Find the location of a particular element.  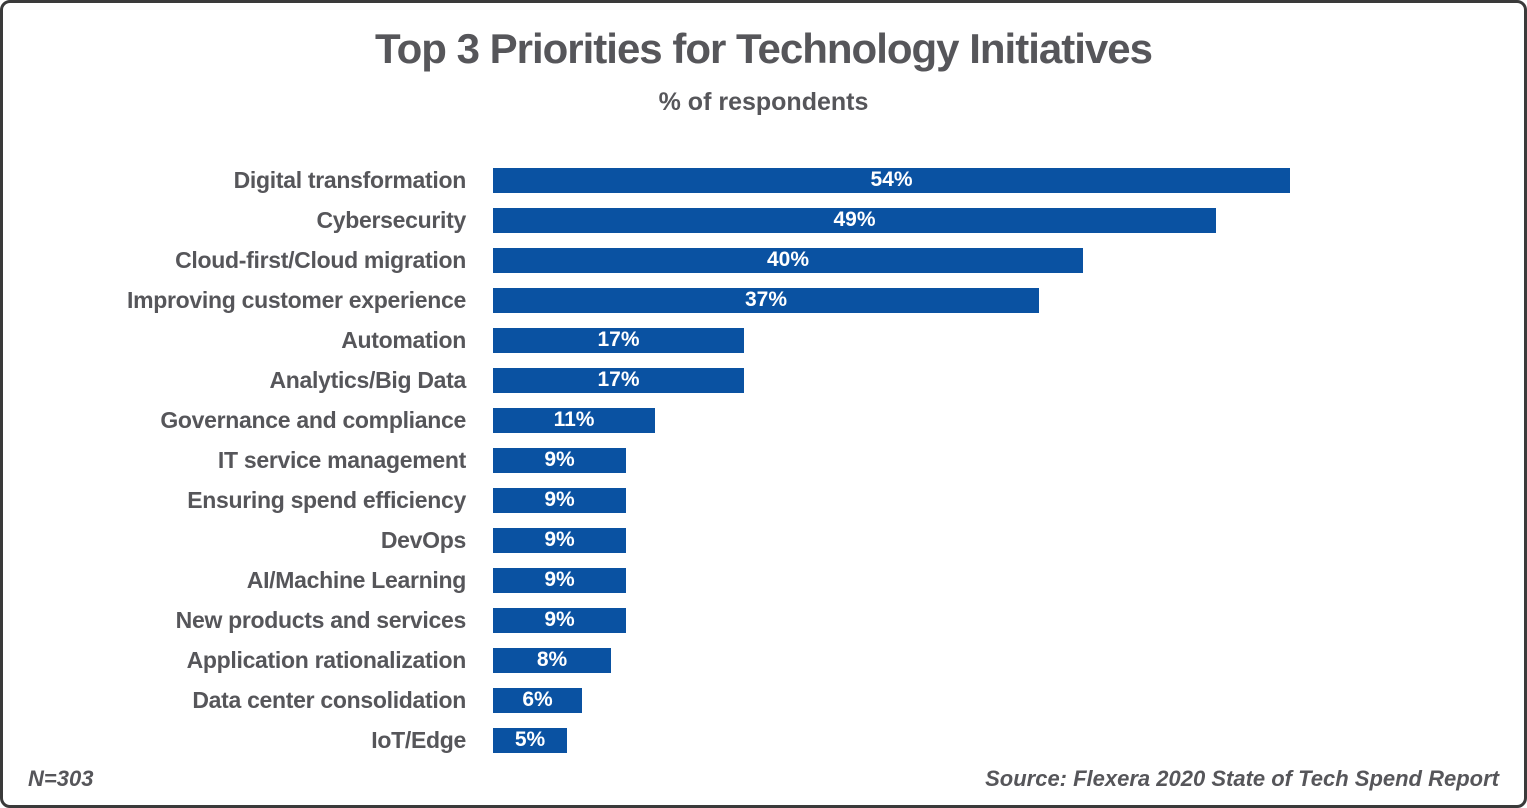

chart-row: Automation 17% is located at coordinates (763, 340).